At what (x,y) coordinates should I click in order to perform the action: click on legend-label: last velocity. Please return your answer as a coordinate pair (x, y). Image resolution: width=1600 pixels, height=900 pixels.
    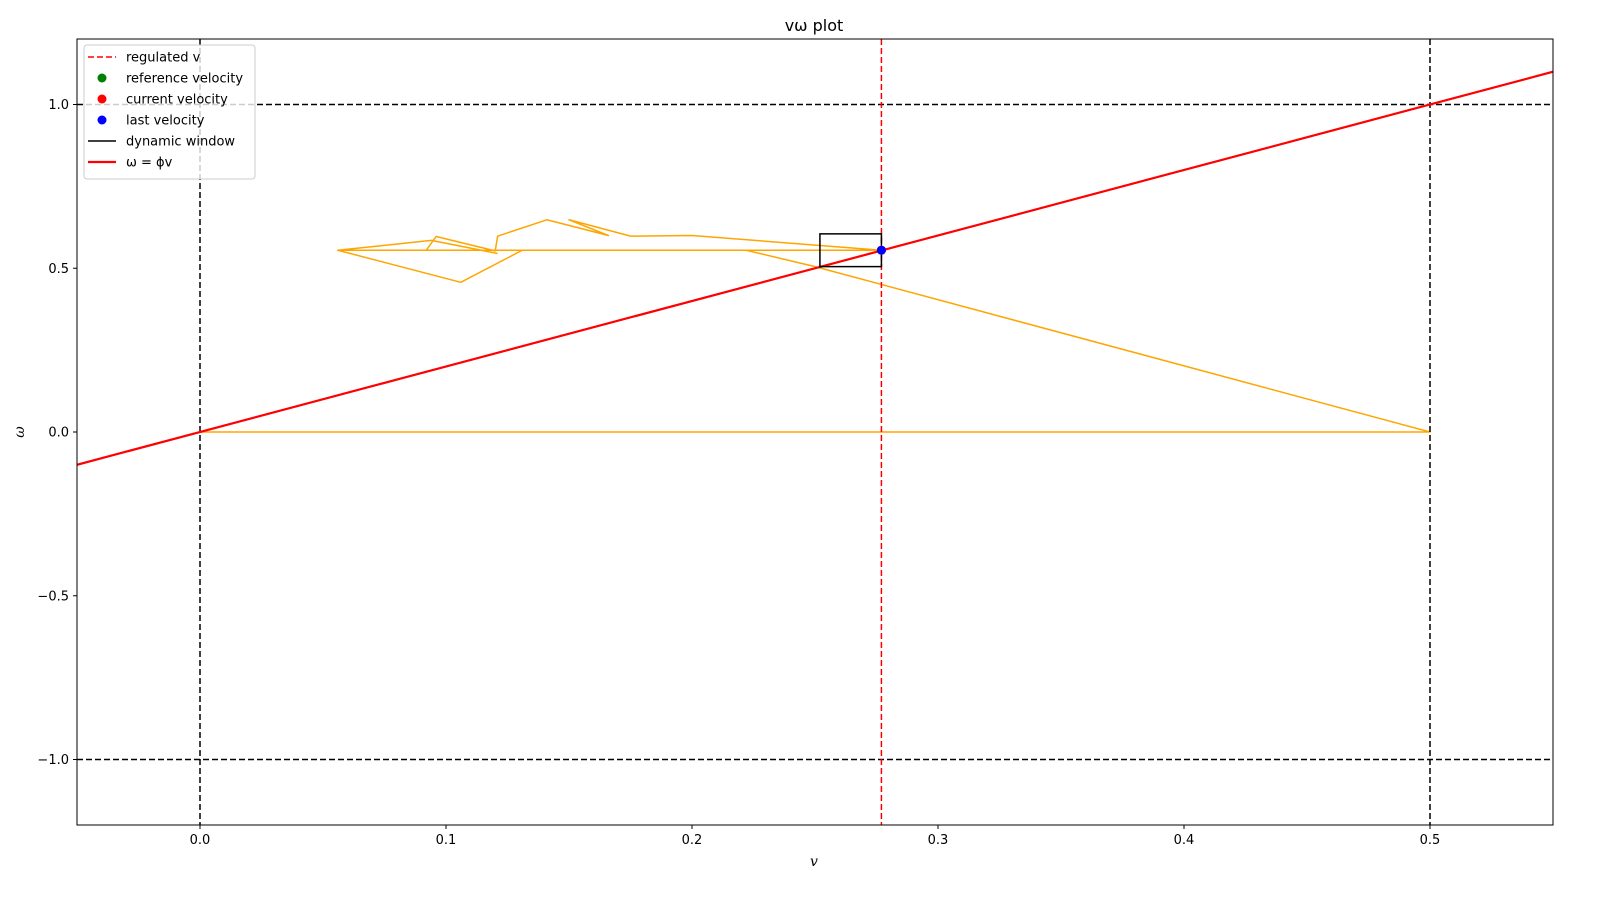
    Looking at the image, I should click on (165, 121).